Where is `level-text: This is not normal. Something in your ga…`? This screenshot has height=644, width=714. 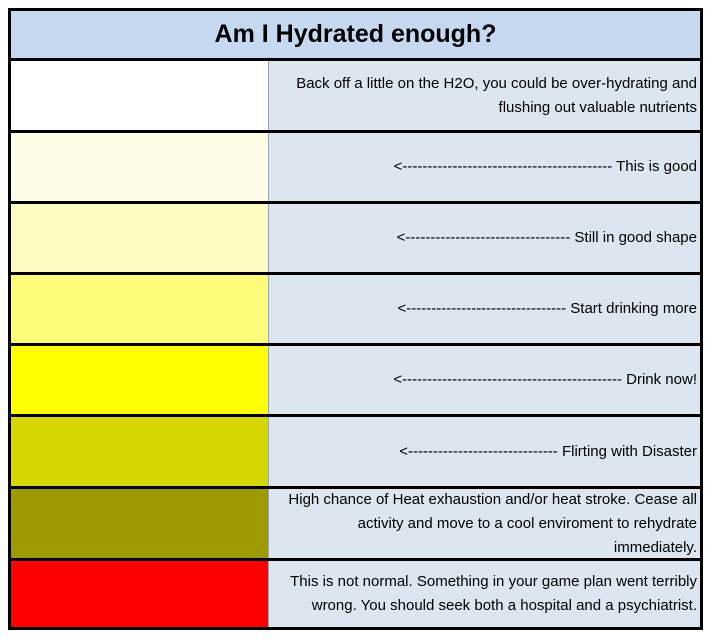 level-text: This is not normal. Something in your ga… is located at coordinates (493, 593).